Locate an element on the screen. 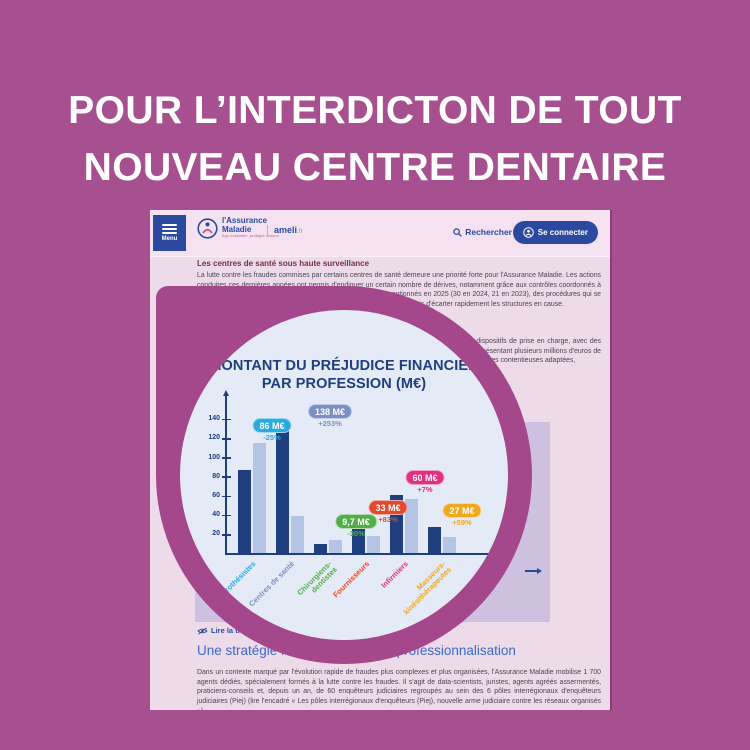 The width and height of the screenshot is (750, 750). ameli-wordmark: ameli is located at coordinates (286, 230).